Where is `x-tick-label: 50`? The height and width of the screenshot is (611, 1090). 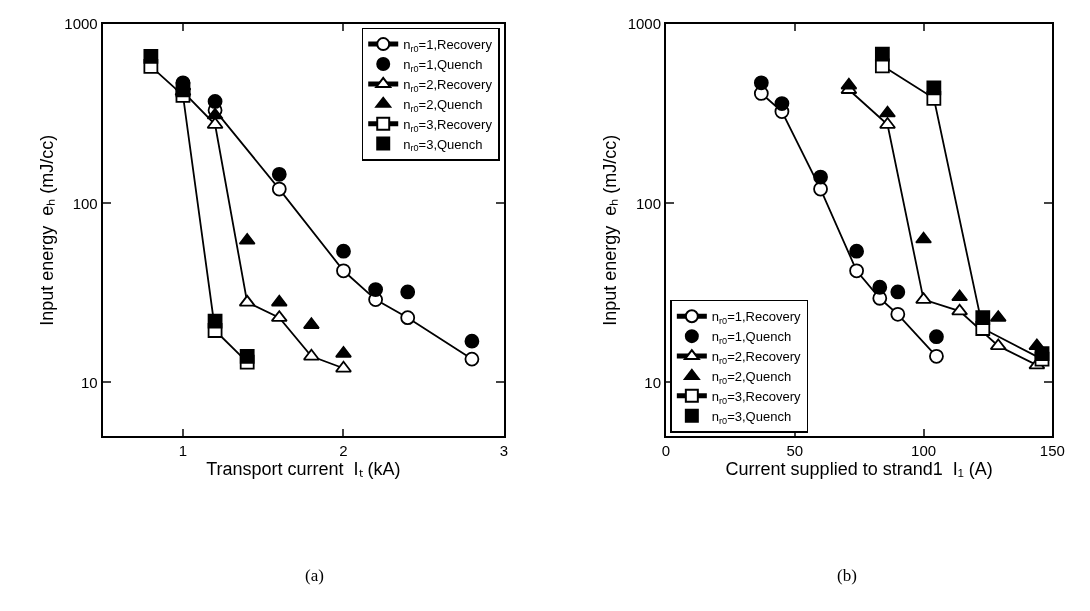
x-tick-label: 50 is located at coordinates (795, 451).